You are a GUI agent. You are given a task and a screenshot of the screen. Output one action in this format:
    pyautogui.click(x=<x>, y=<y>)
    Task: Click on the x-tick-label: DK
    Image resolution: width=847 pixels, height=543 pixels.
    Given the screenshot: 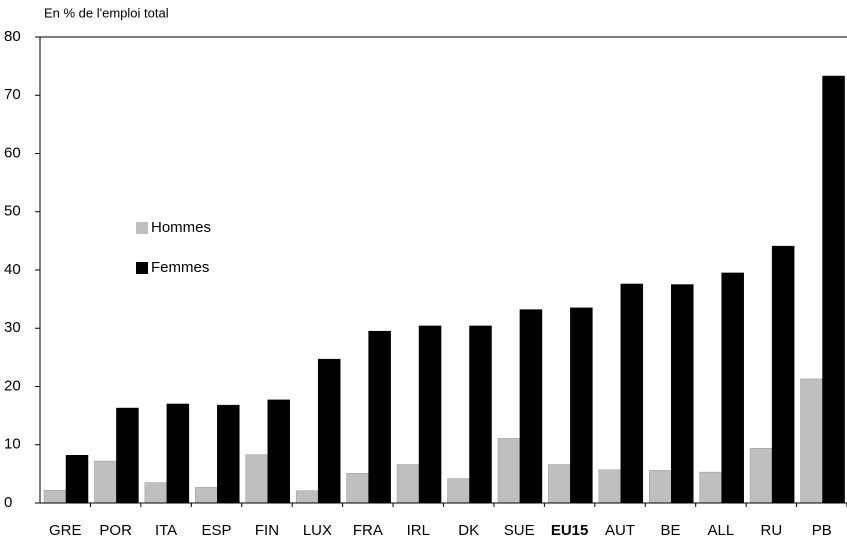 What is the action you would take?
    pyautogui.click(x=468, y=530)
    